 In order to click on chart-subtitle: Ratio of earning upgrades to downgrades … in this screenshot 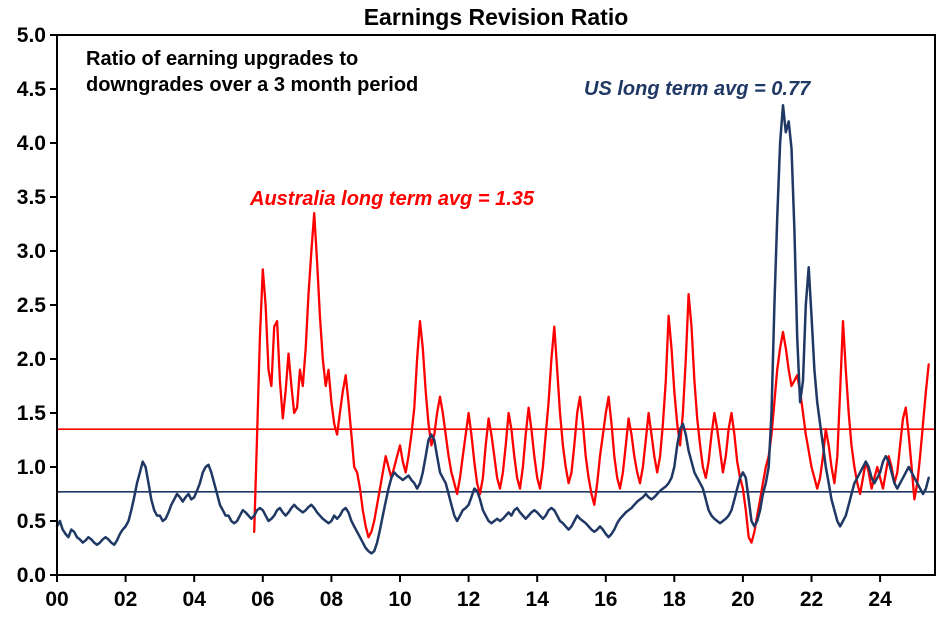, I will do `click(252, 72)`.